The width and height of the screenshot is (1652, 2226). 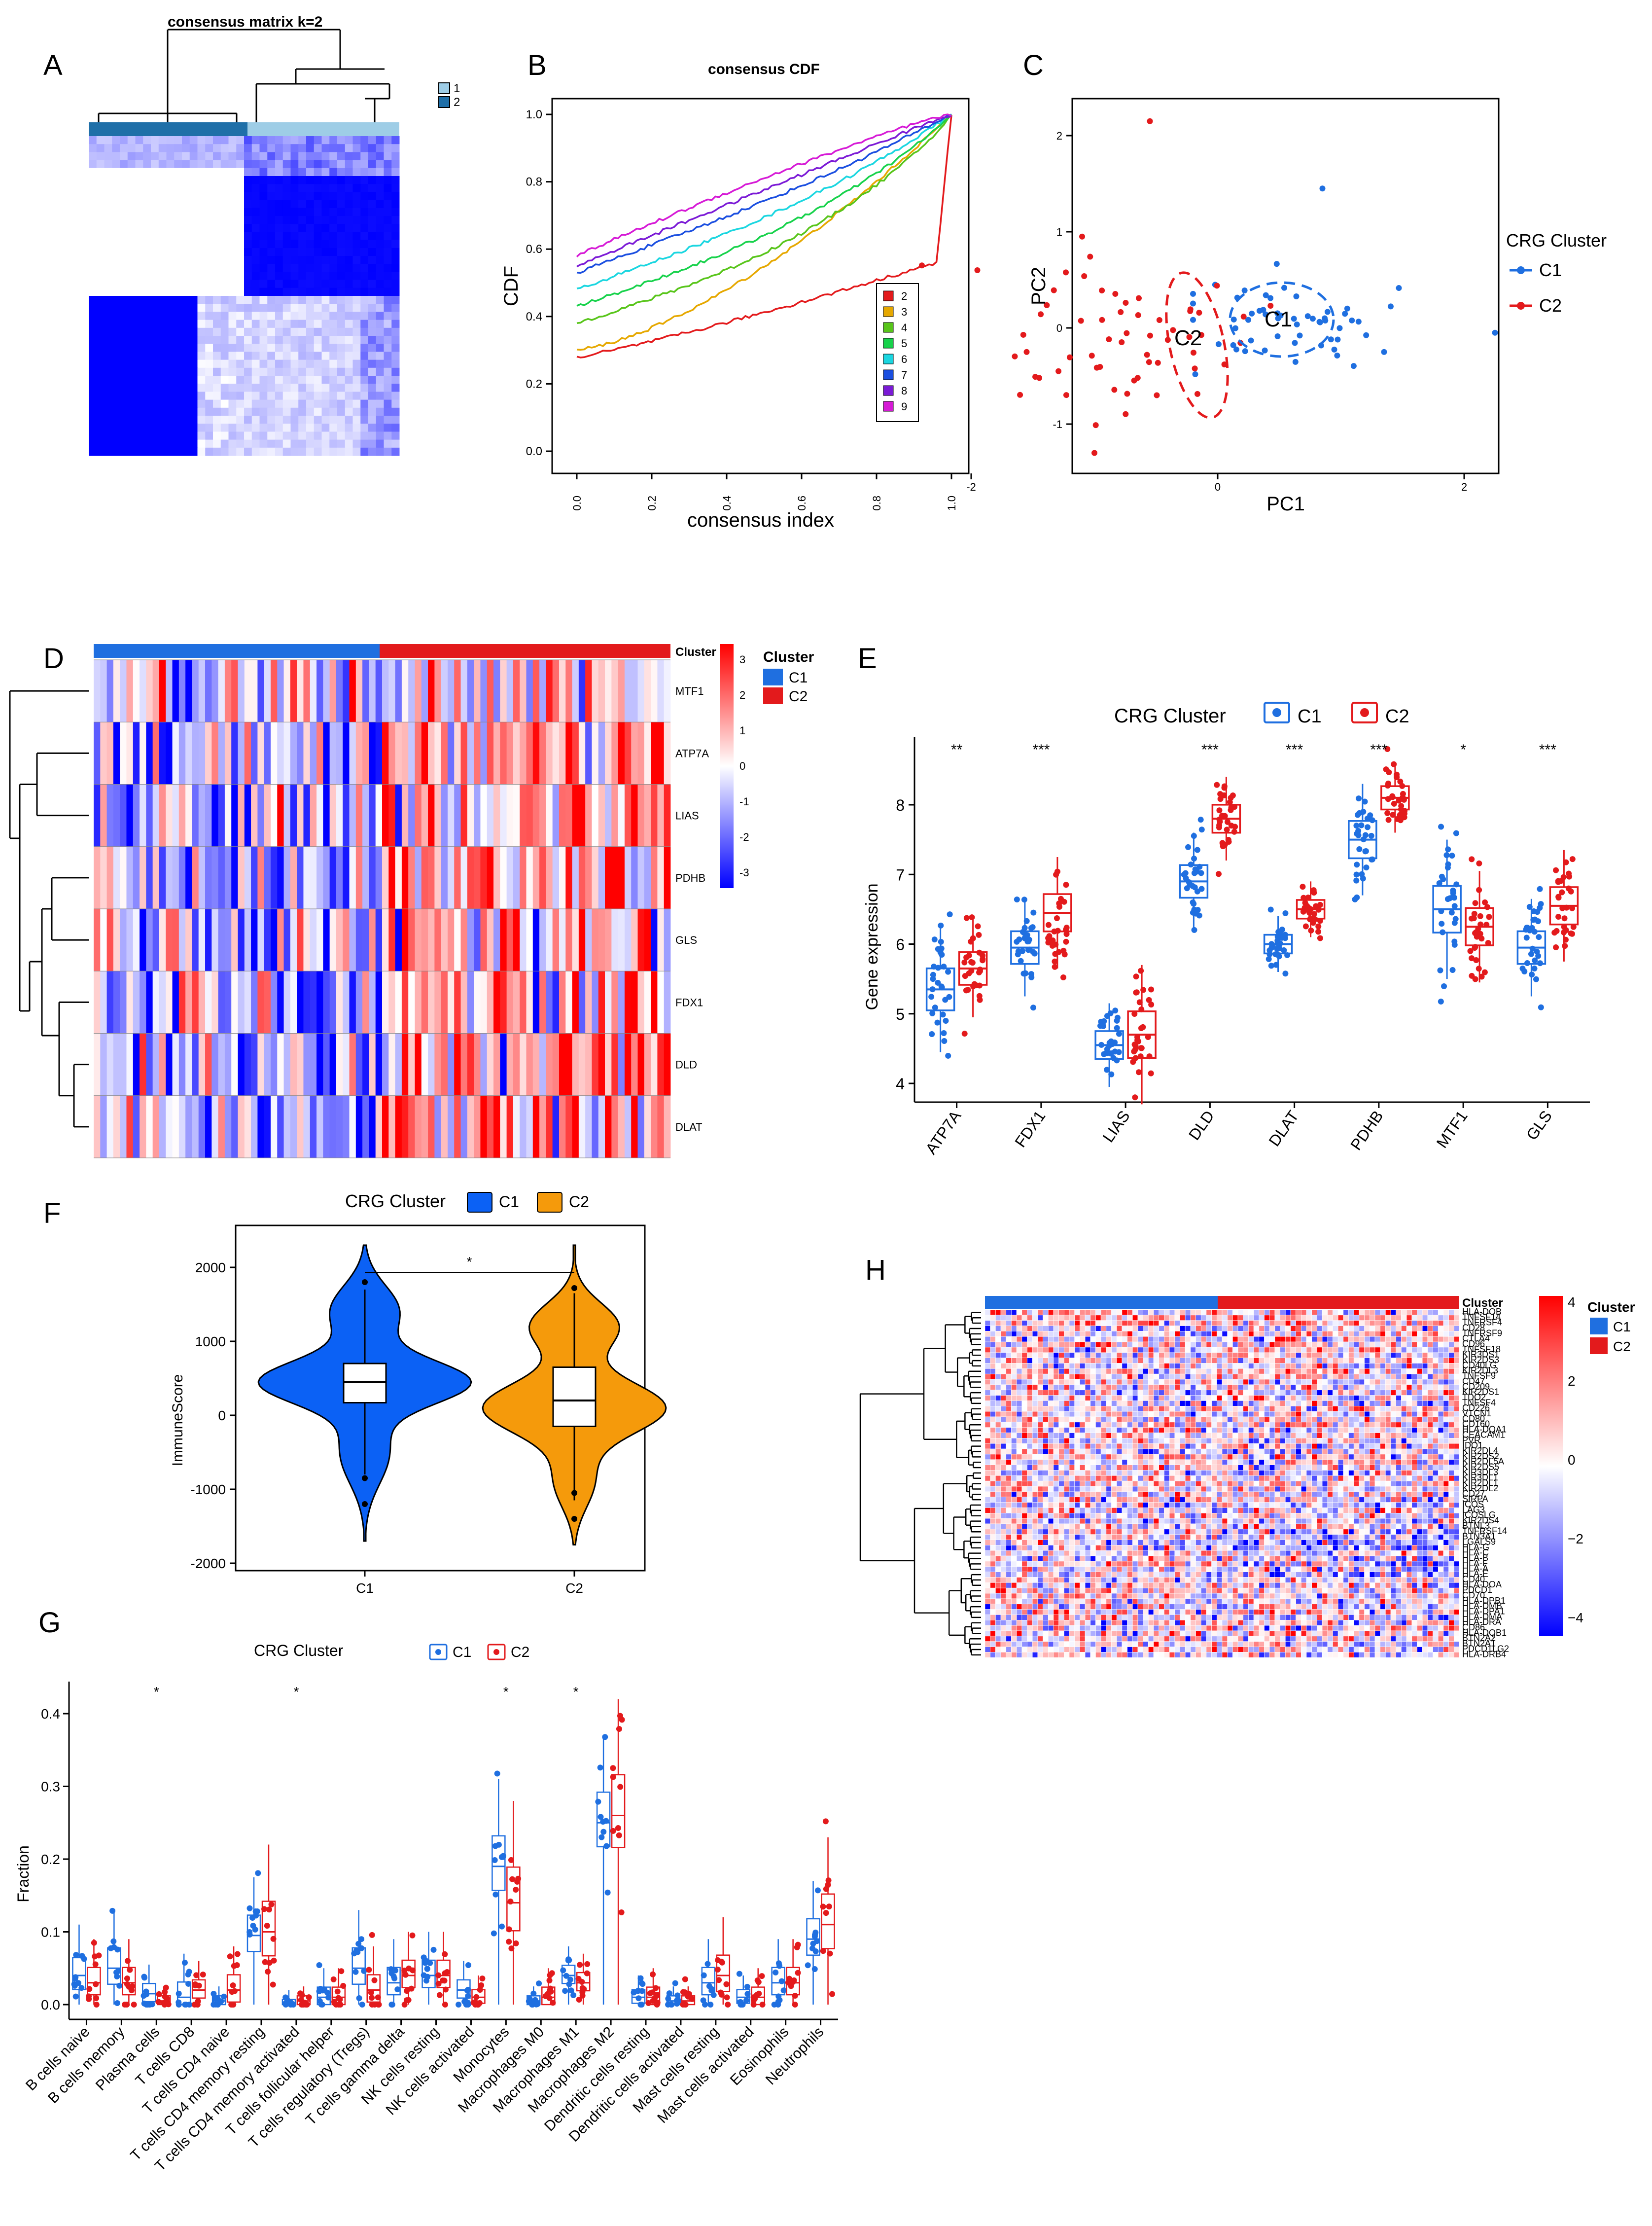 What do you see at coordinates (742, 659) in the screenshot?
I see `scale-tick-label: 3` at bounding box center [742, 659].